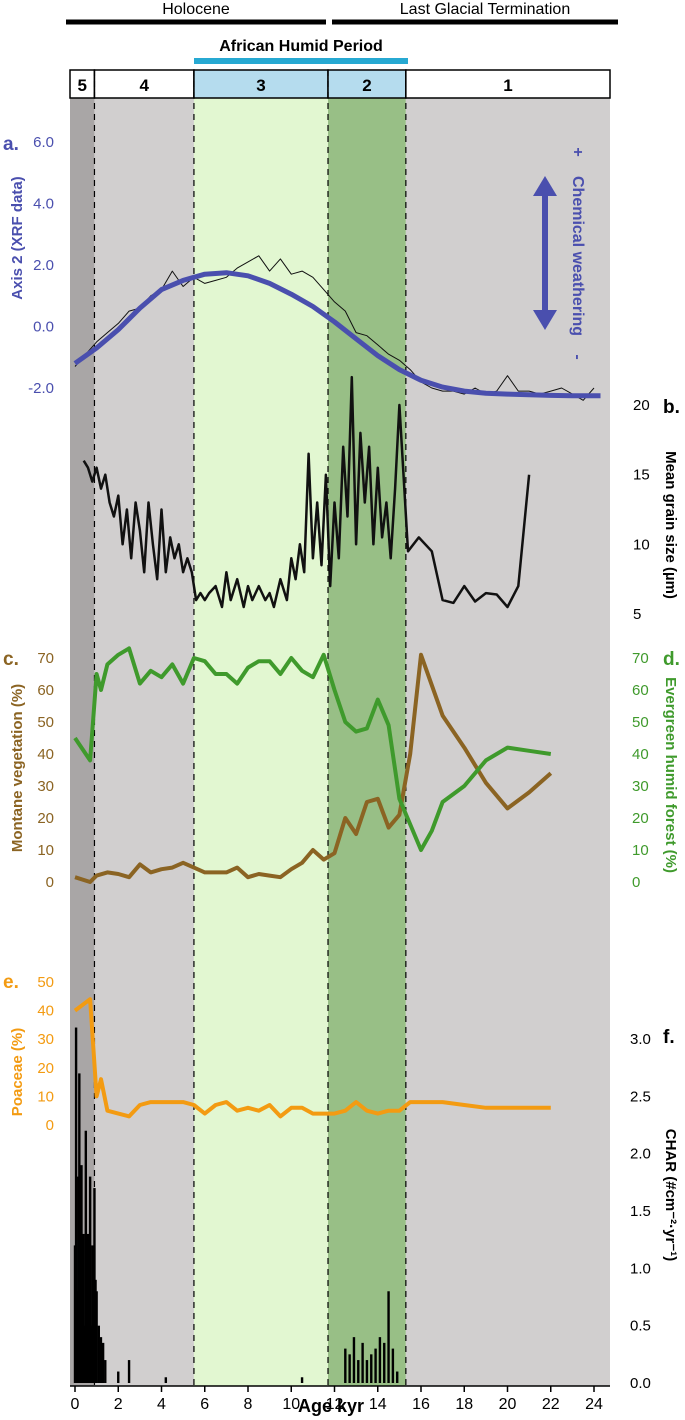  What do you see at coordinates (464, 1404) in the screenshot?
I see `x-tick-label: 18` at bounding box center [464, 1404].